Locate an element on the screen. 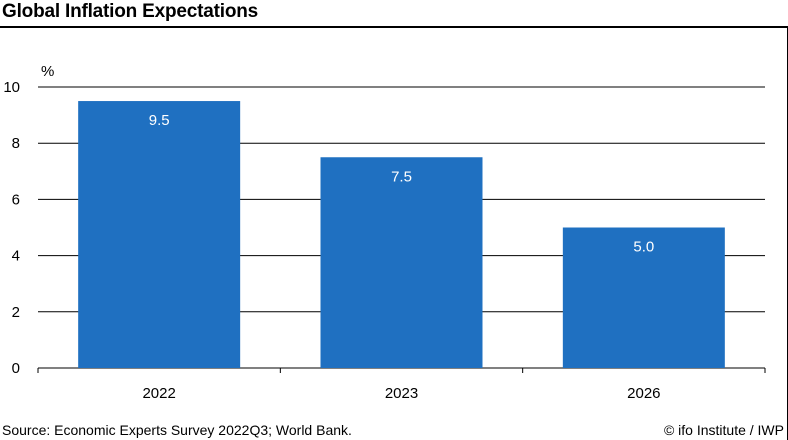 The image size is (788, 440). x-tick-labels: 2022 2023 2026 is located at coordinates (401, 385).